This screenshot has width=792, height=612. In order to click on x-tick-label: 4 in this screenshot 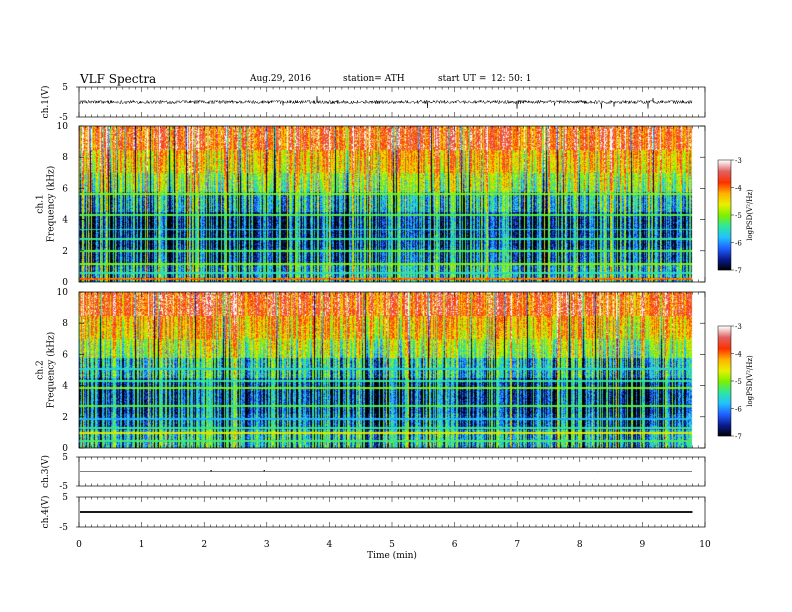, I will do `click(330, 545)`.